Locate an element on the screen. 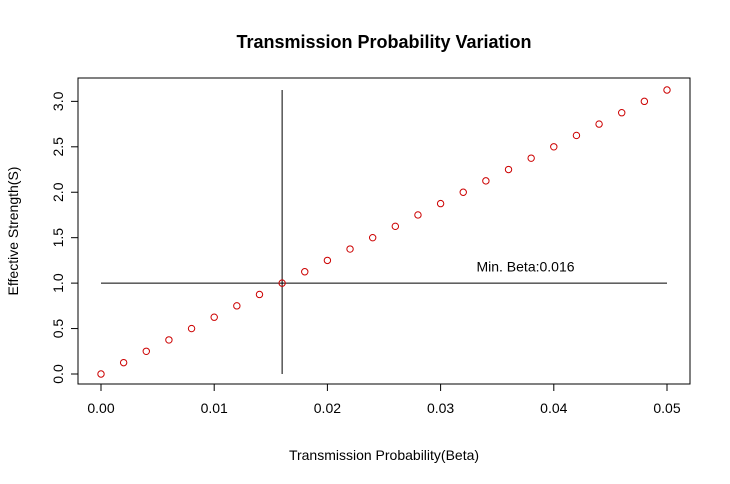  y-tick-label: 2.0 is located at coordinates (58, 192).